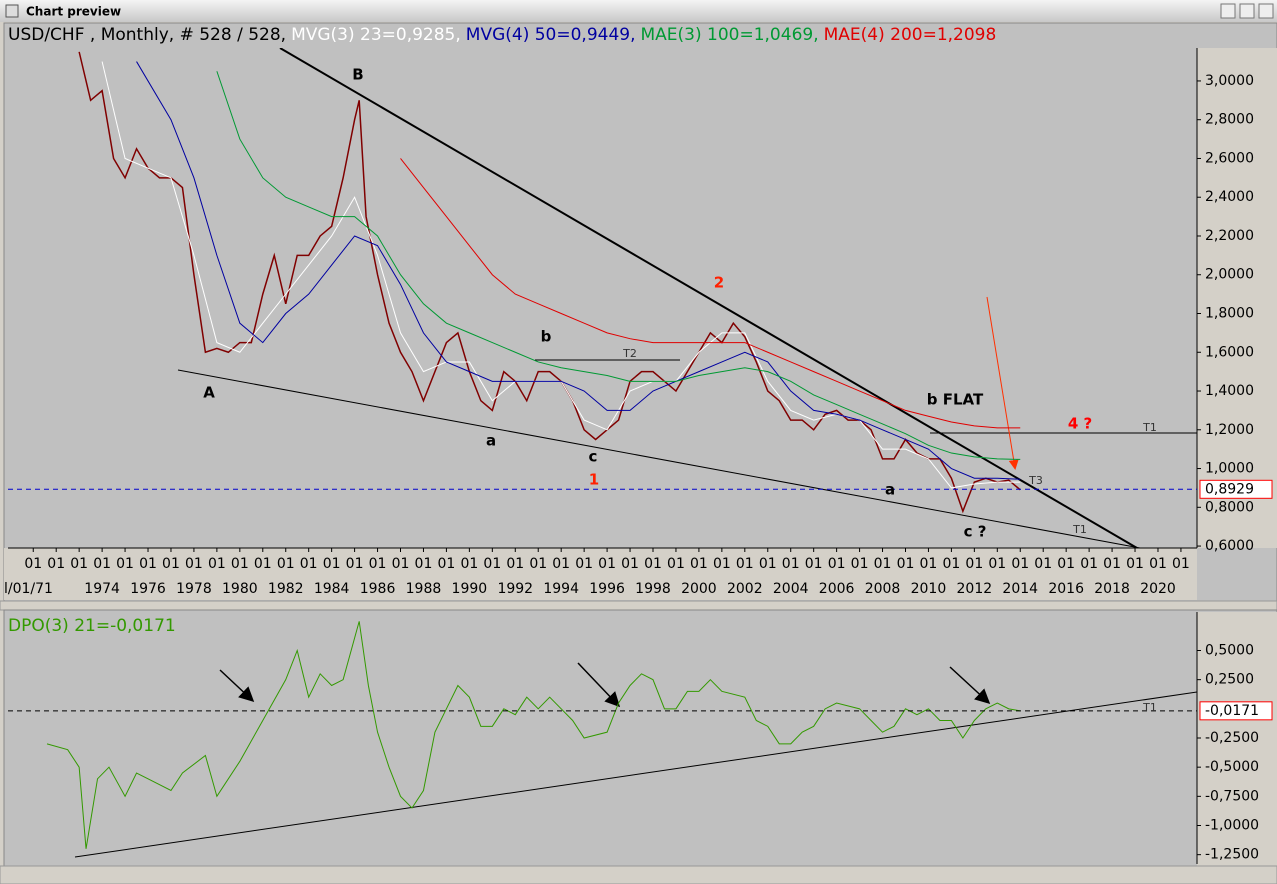 The image size is (1277, 884). I want to click on annotation: c, so click(593, 457).